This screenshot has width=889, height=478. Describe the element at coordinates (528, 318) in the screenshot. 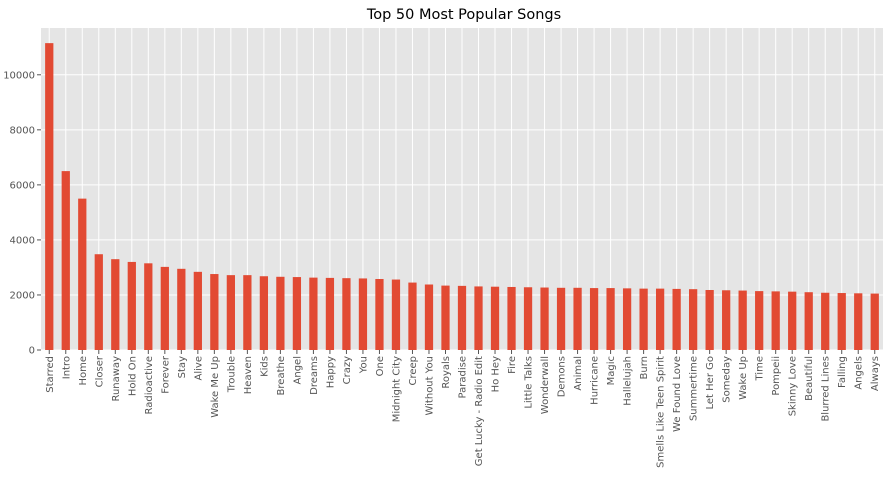

I see `bar-little-talks` at that location.